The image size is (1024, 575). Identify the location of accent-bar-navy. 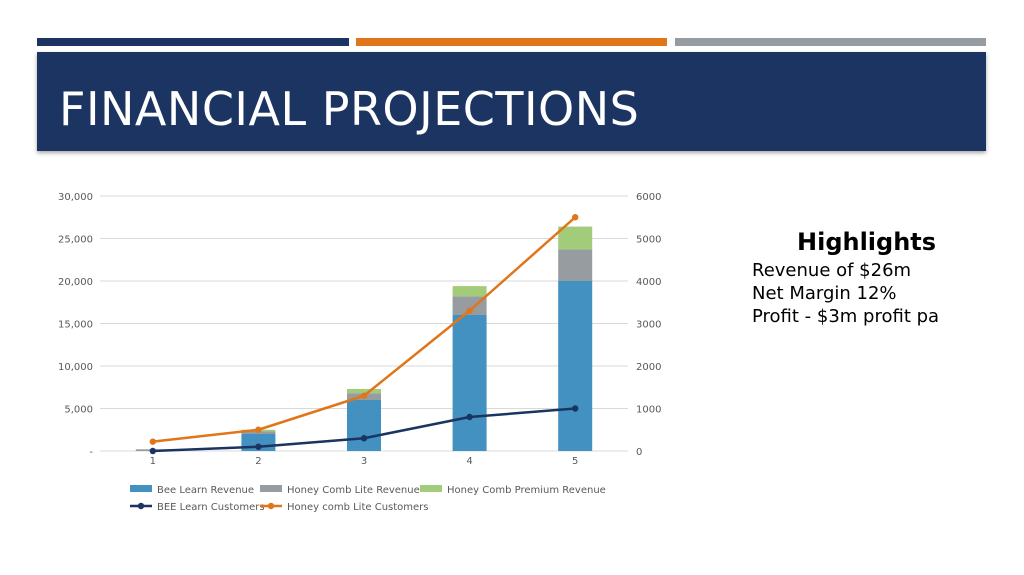
(193, 42).